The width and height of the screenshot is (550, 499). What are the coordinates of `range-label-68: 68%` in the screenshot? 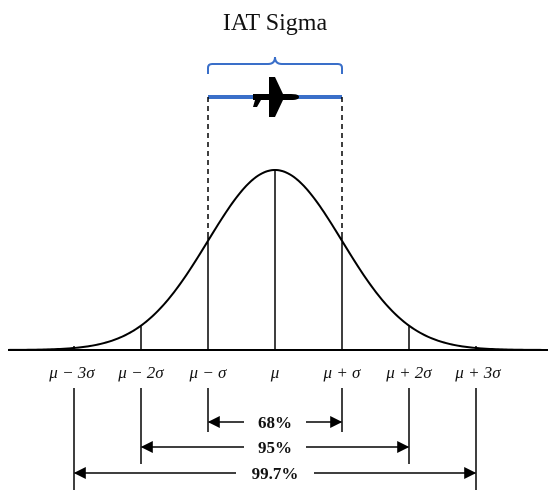 It's located at (275, 422).